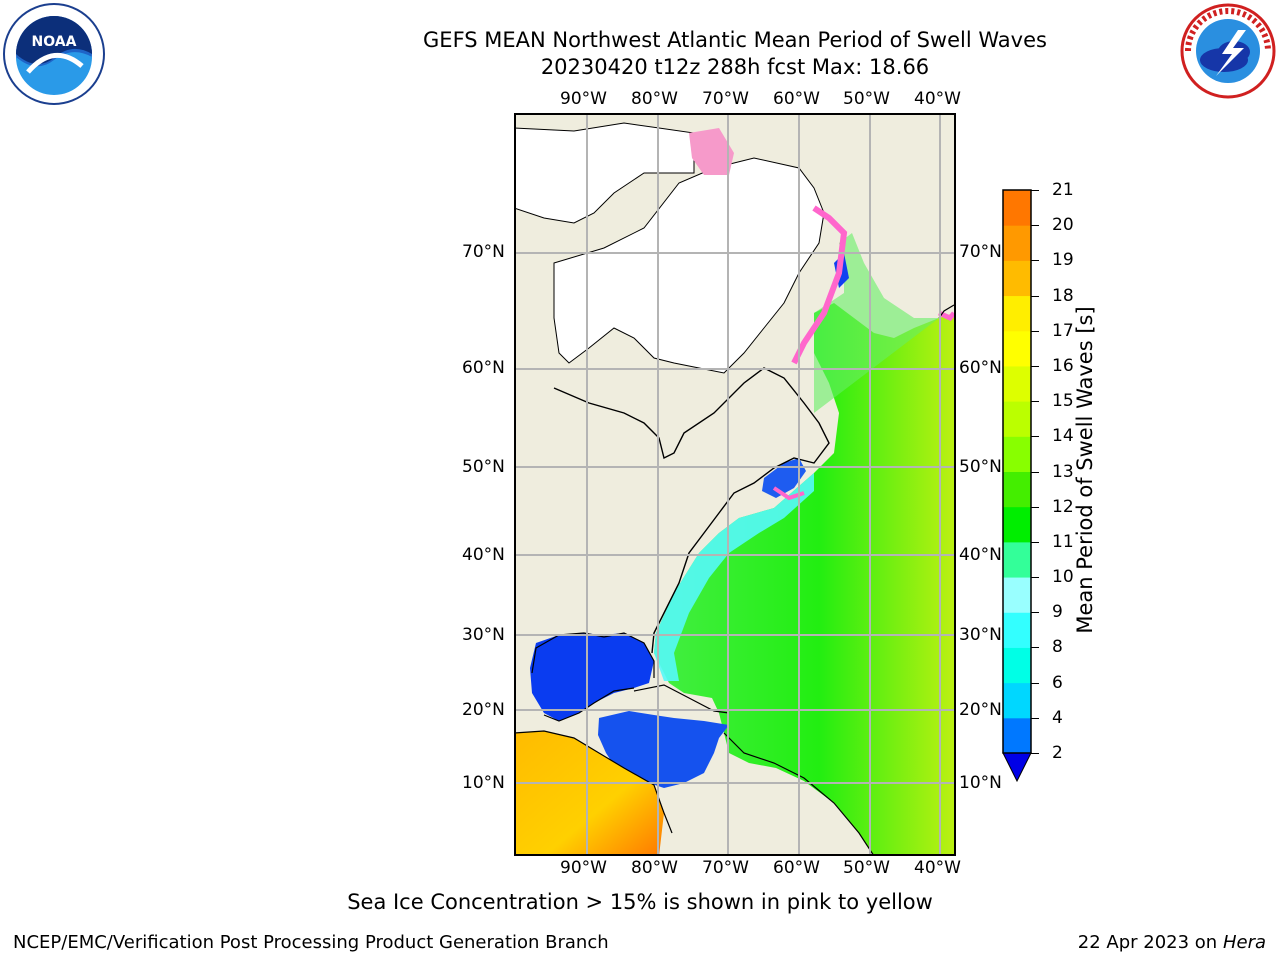 This screenshot has width=1280, height=960. Describe the element at coordinates (1063, 365) in the screenshot. I see `colorbar-tick-label: 16` at that location.